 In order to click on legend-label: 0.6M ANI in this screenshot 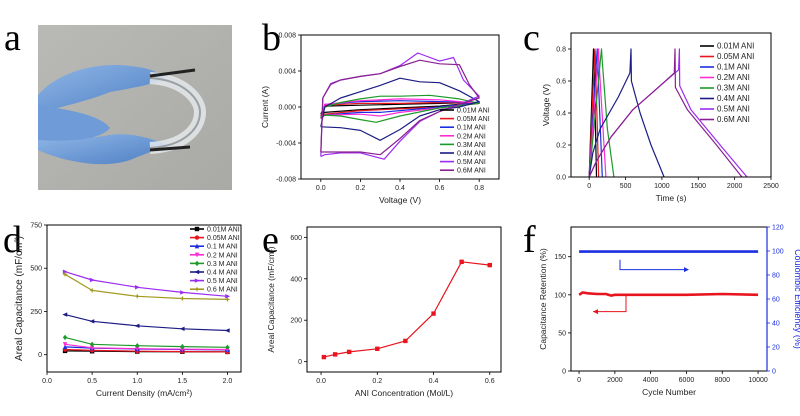, I will do `click(471, 171)`.